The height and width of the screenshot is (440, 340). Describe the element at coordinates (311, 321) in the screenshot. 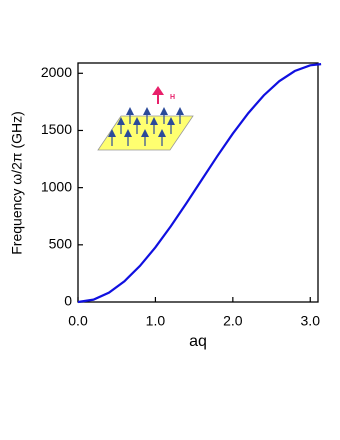

I see `x-tick-label: 3.0` at that location.